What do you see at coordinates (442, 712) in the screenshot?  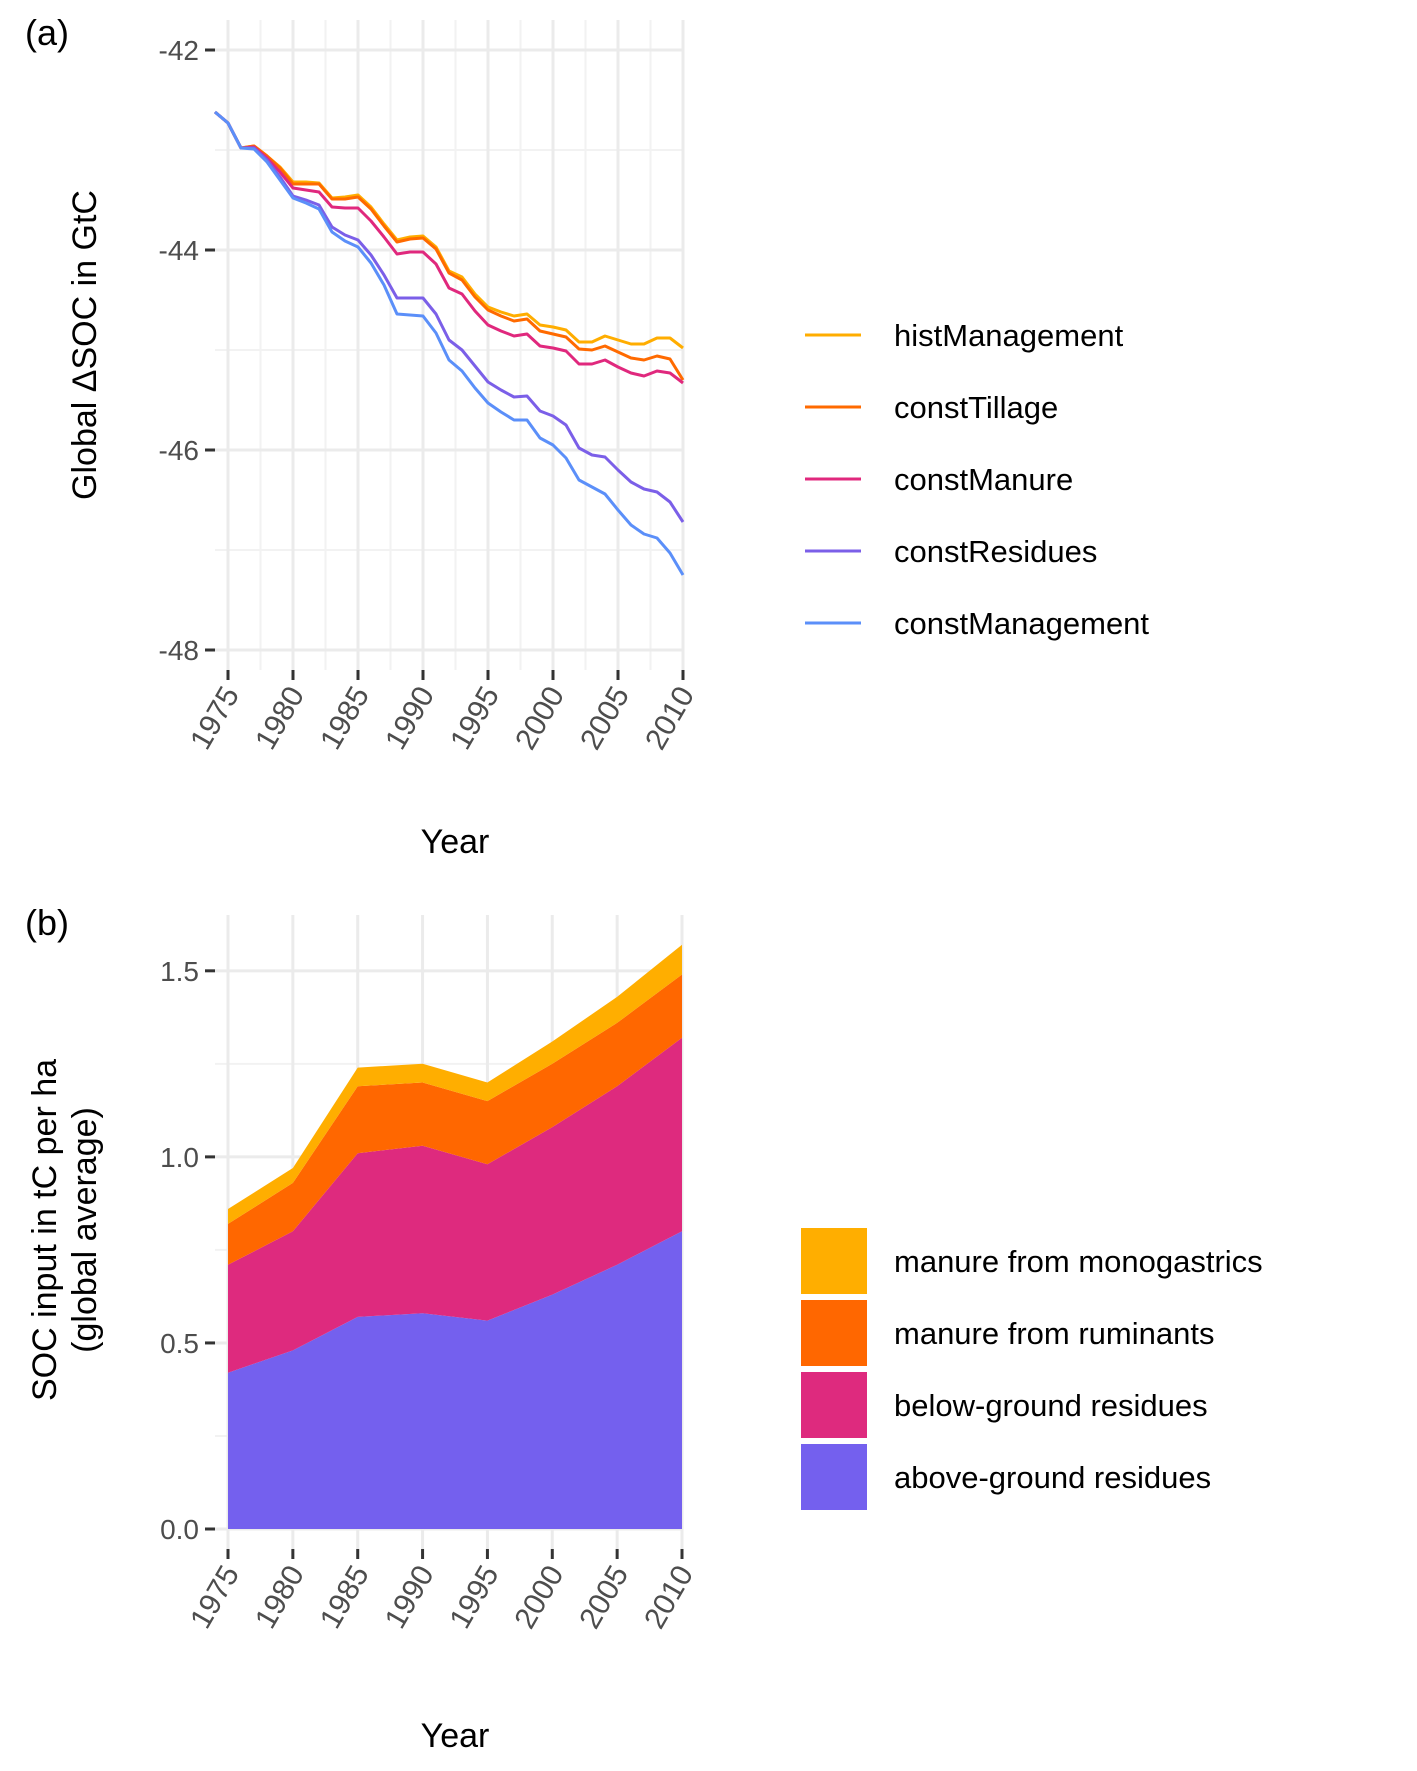 I see `panel-a-x-axis: 1975 1980 1985 1990 1995 2000 2005 2010` at bounding box center [442, 712].